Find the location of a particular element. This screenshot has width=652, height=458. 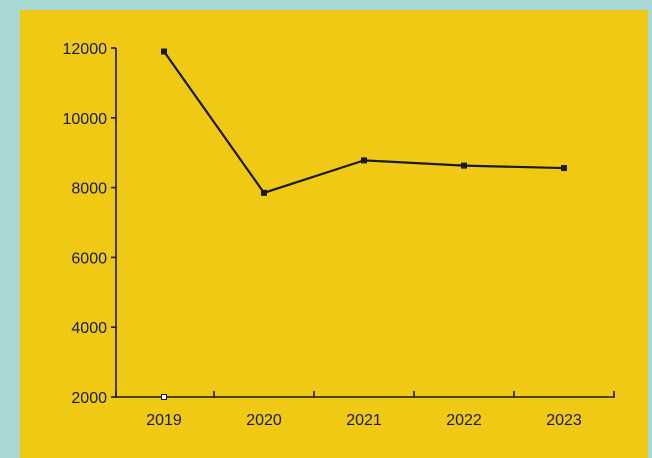

x-tick-label: 2019 is located at coordinates (164, 420).